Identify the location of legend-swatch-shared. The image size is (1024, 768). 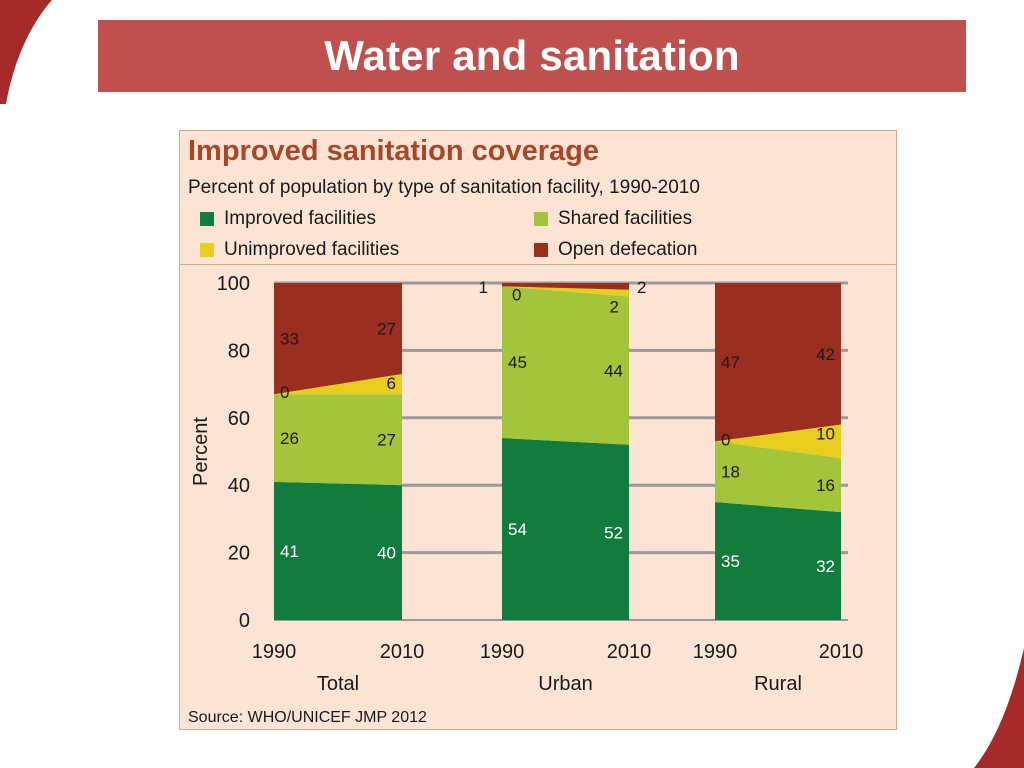
(541, 219).